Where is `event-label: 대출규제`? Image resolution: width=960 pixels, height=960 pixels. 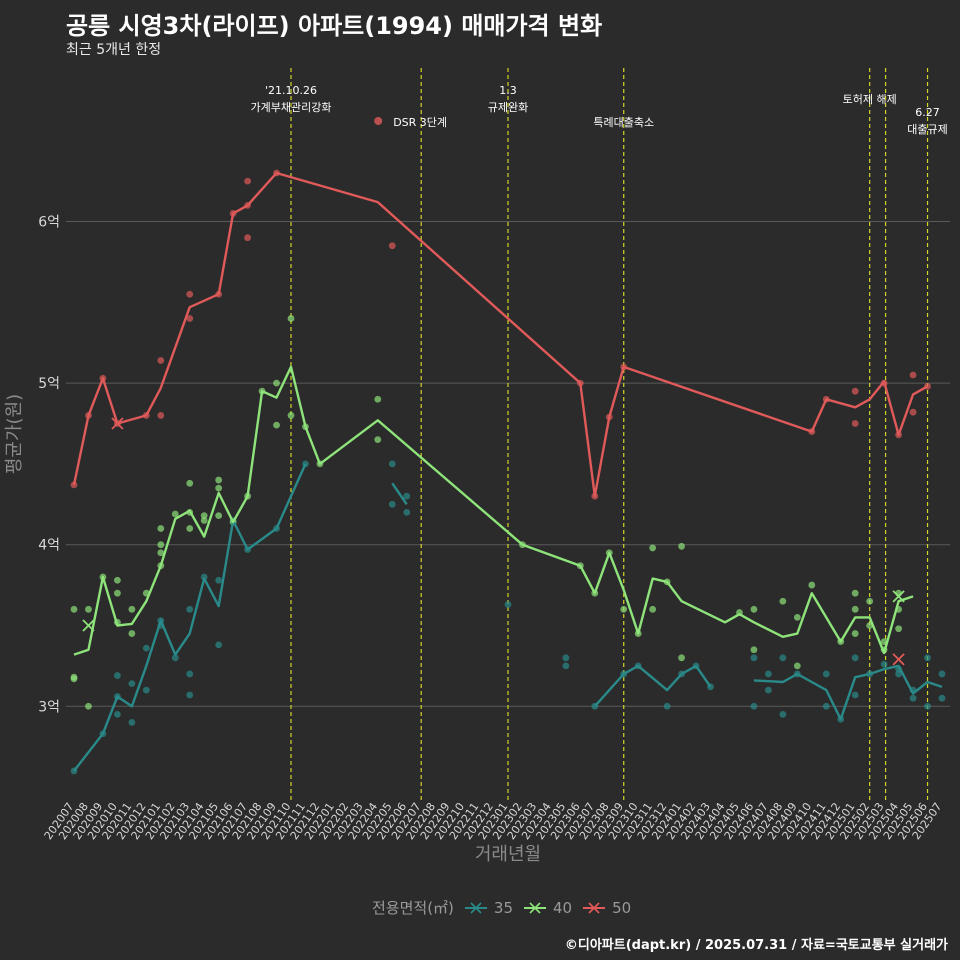
event-label: 대출규제 is located at coordinates (927, 129).